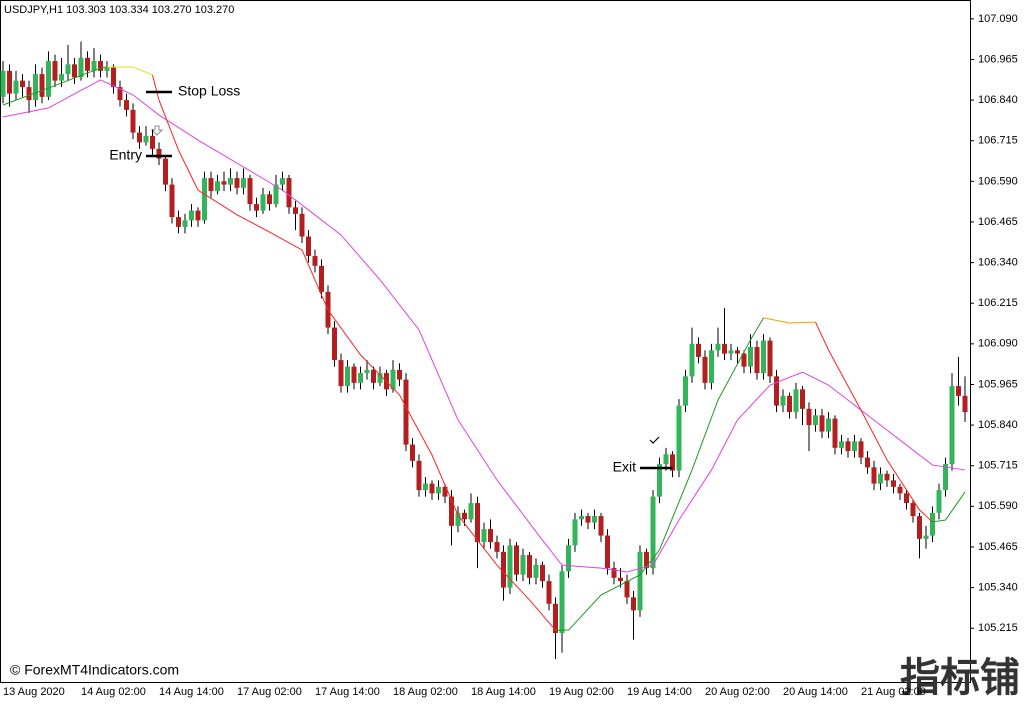 The image size is (1024, 704). I want to click on x-tick-label: 19 Aug 02:00, so click(581, 692).